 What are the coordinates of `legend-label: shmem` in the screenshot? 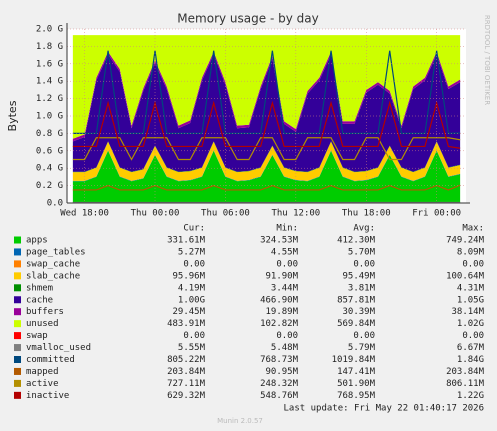 It's located at (39, 288).